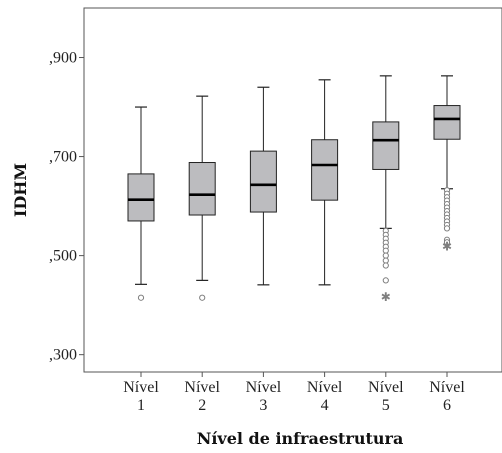 The height and width of the screenshot is (453, 502). Describe the element at coordinates (20, 190) in the screenshot. I see `y-axis-title: IDHM` at that location.